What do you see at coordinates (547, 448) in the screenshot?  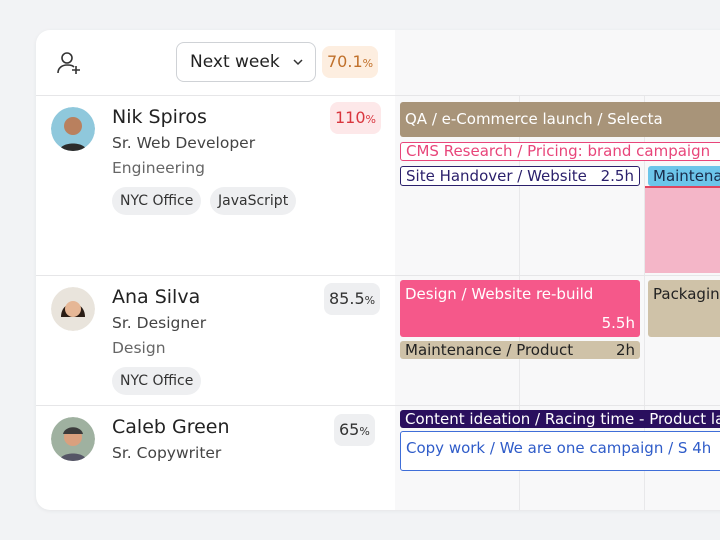 I see `booking-title: Copy work / We are one campaign / S` at bounding box center [547, 448].